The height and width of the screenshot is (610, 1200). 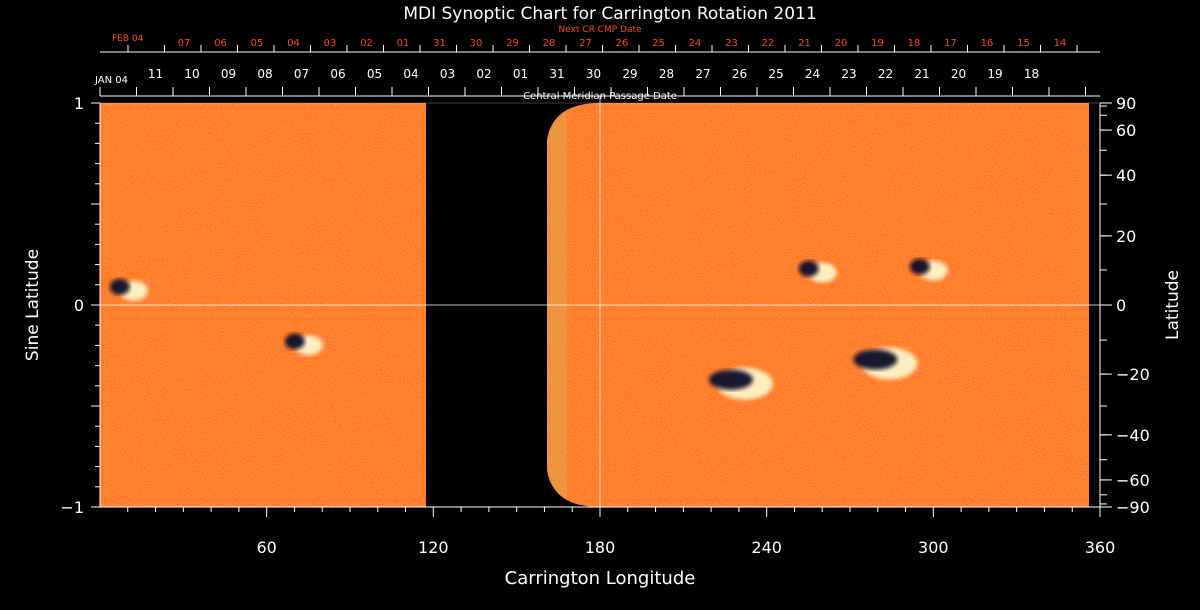 I want to click on next-cr-date-label: 29, so click(x=512, y=43).